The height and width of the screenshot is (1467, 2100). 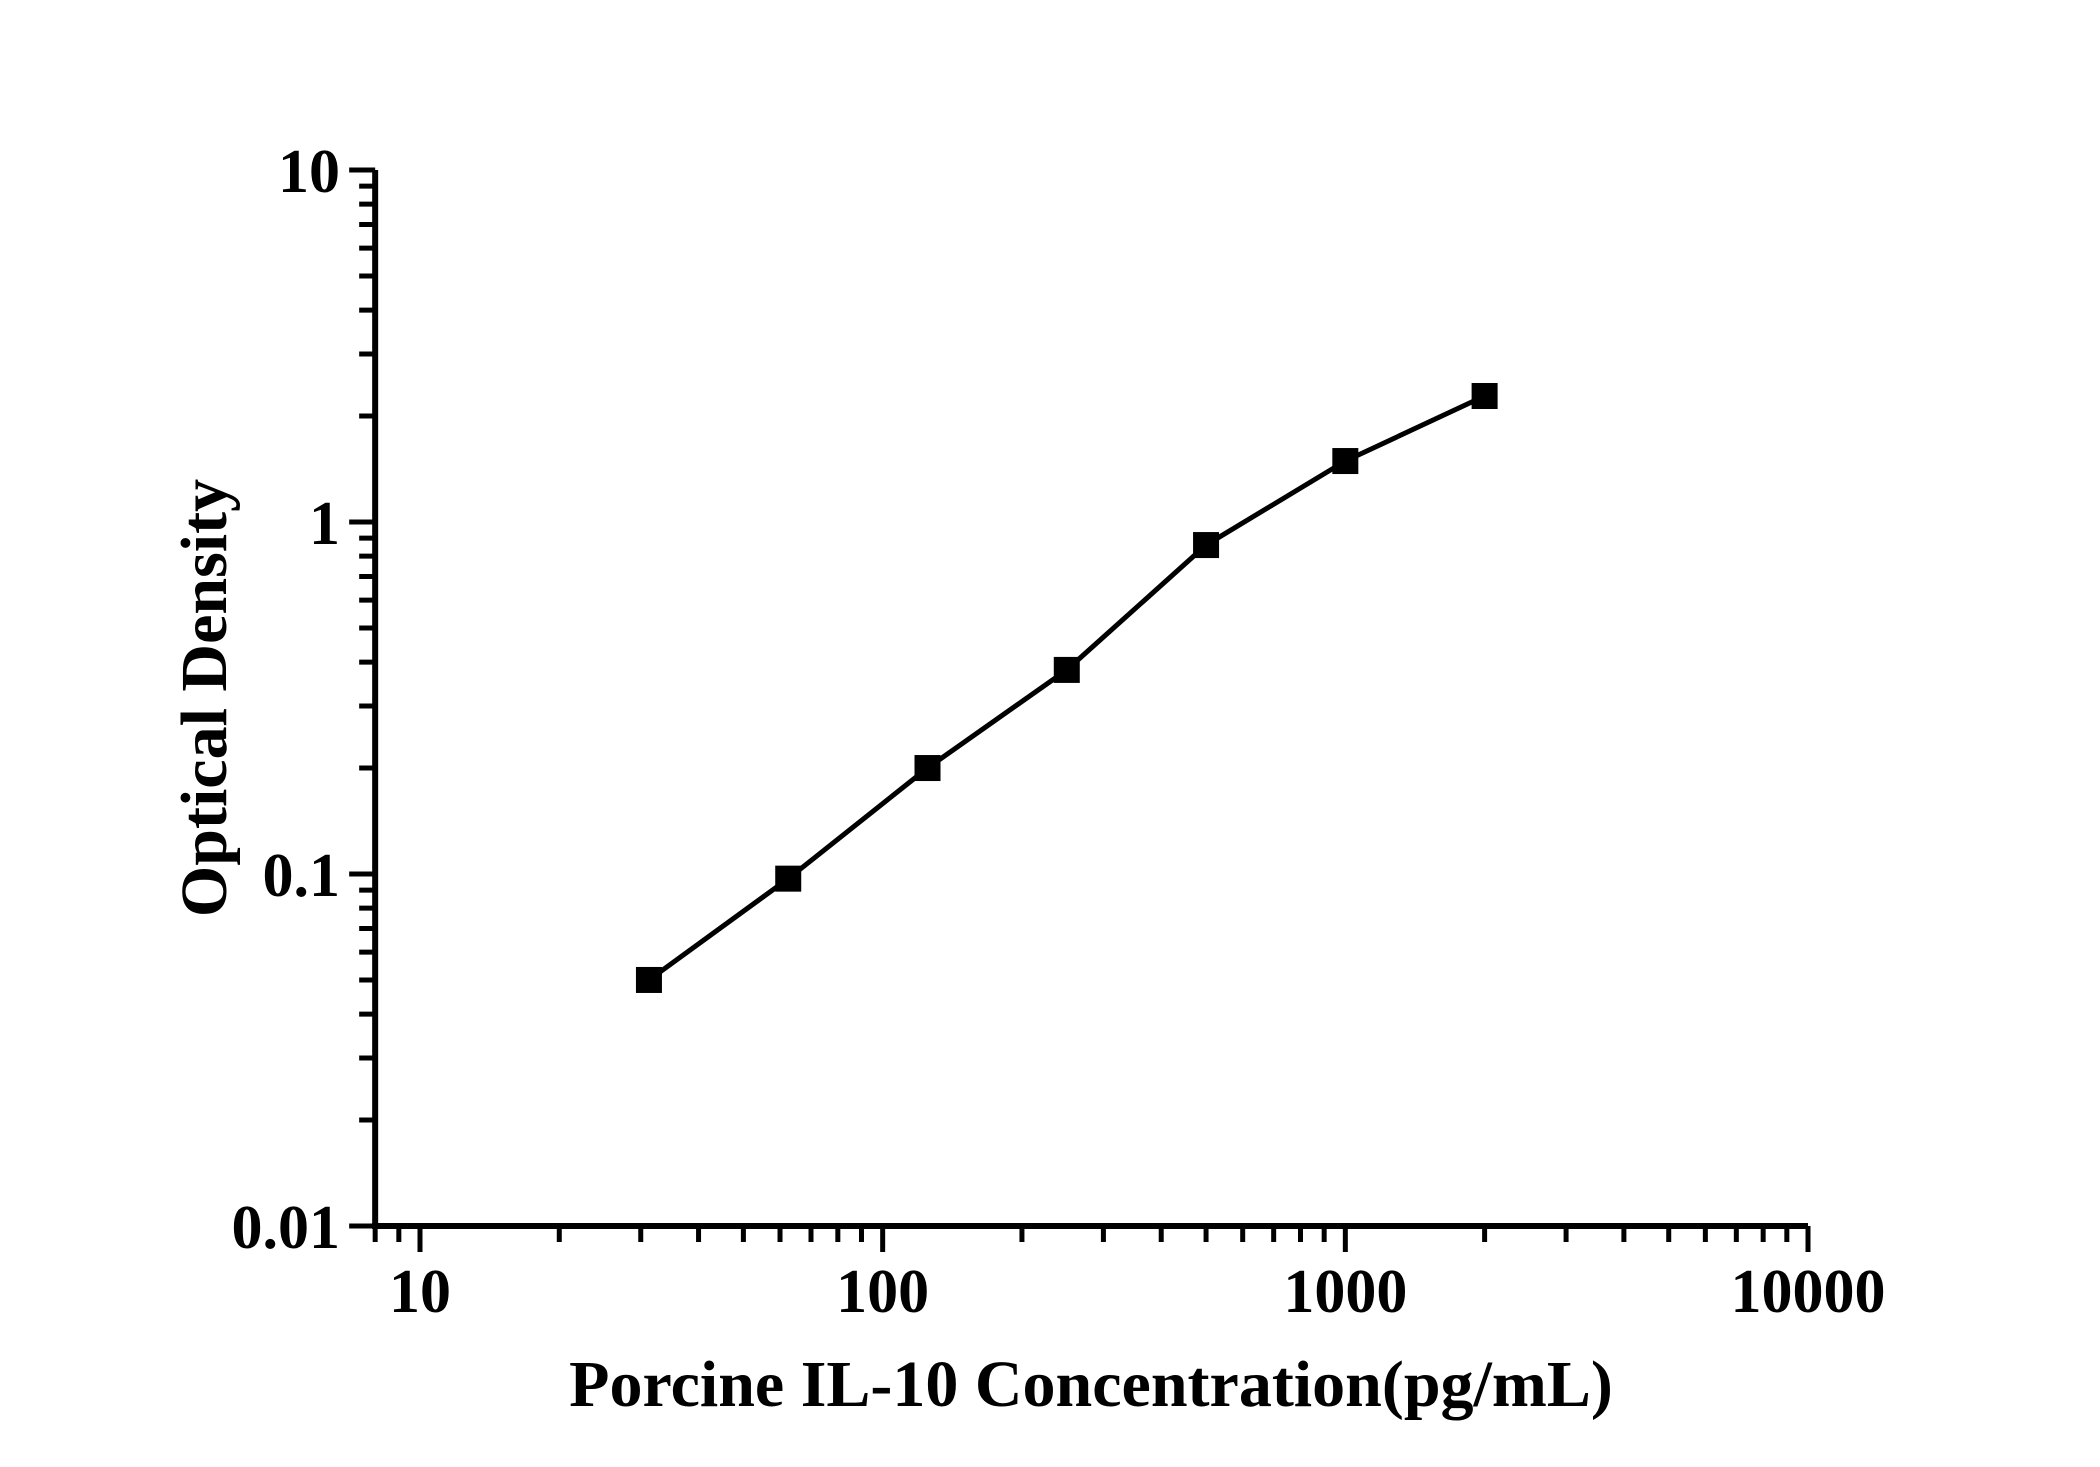 I want to click on data-point-marker-31.25, so click(x=648, y=979).